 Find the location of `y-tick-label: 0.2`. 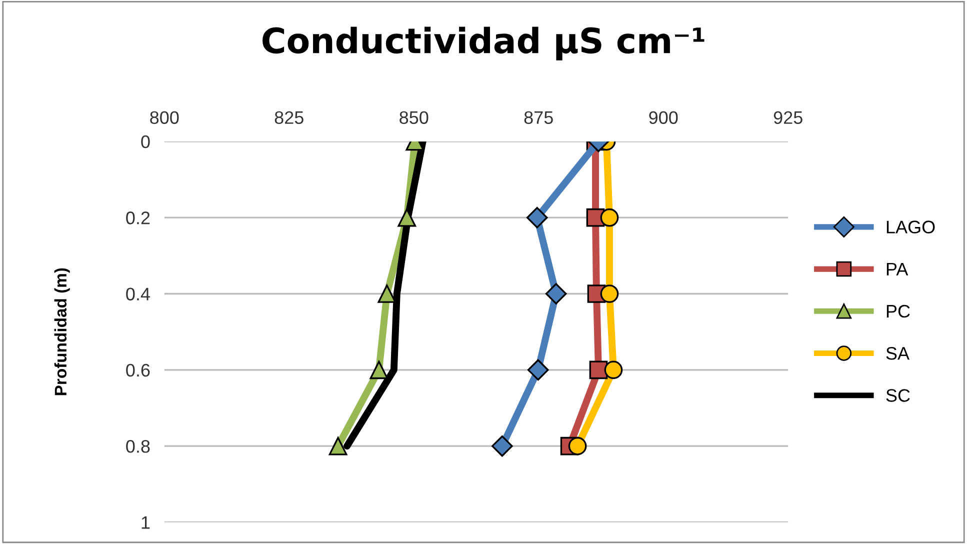

y-tick-label: 0.2 is located at coordinates (138, 218).